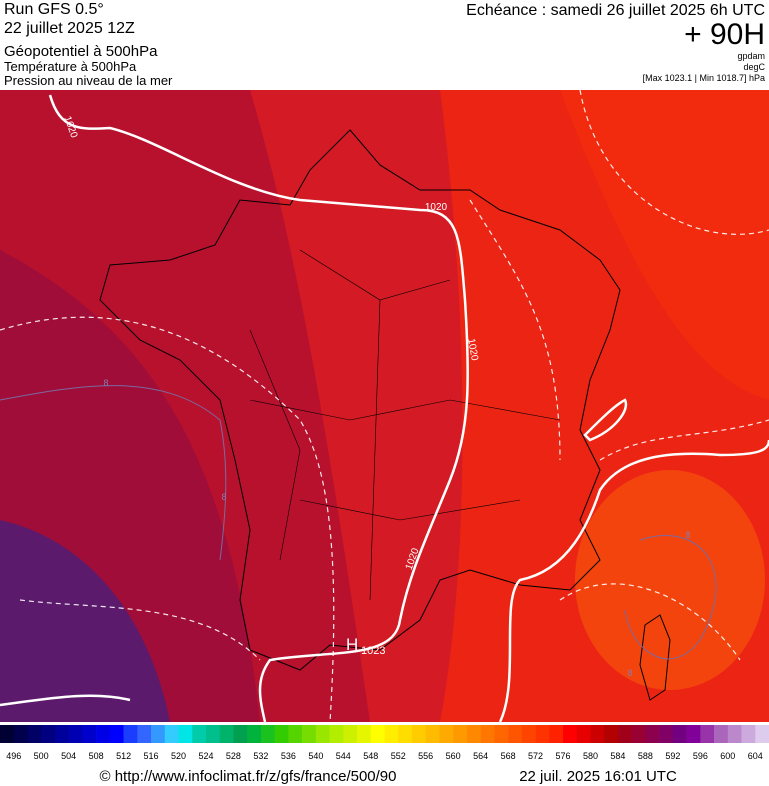 This screenshot has width=769, height=786. Describe the element at coordinates (645, 756) in the screenshot. I see `colorbar-label: 588` at that location.